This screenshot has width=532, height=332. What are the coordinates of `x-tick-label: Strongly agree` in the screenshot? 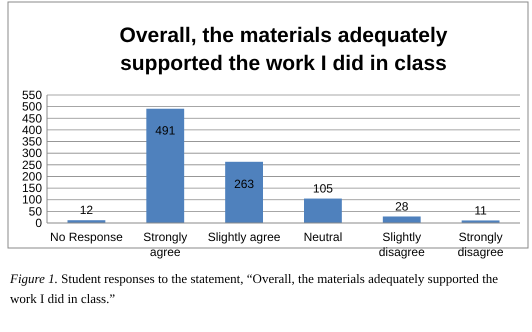 It's located at (165, 244).